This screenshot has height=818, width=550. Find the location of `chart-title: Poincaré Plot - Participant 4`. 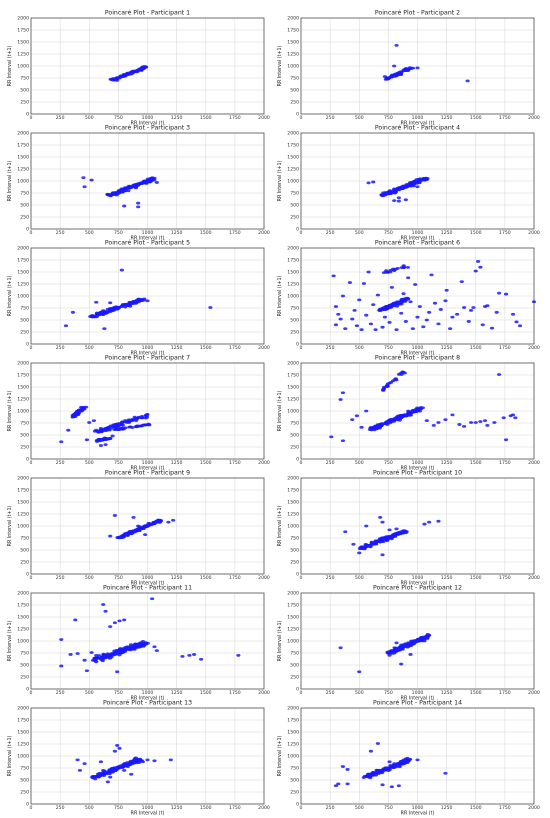

chart-title: Poincaré Plot - Participant 4 is located at coordinates (417, 128).